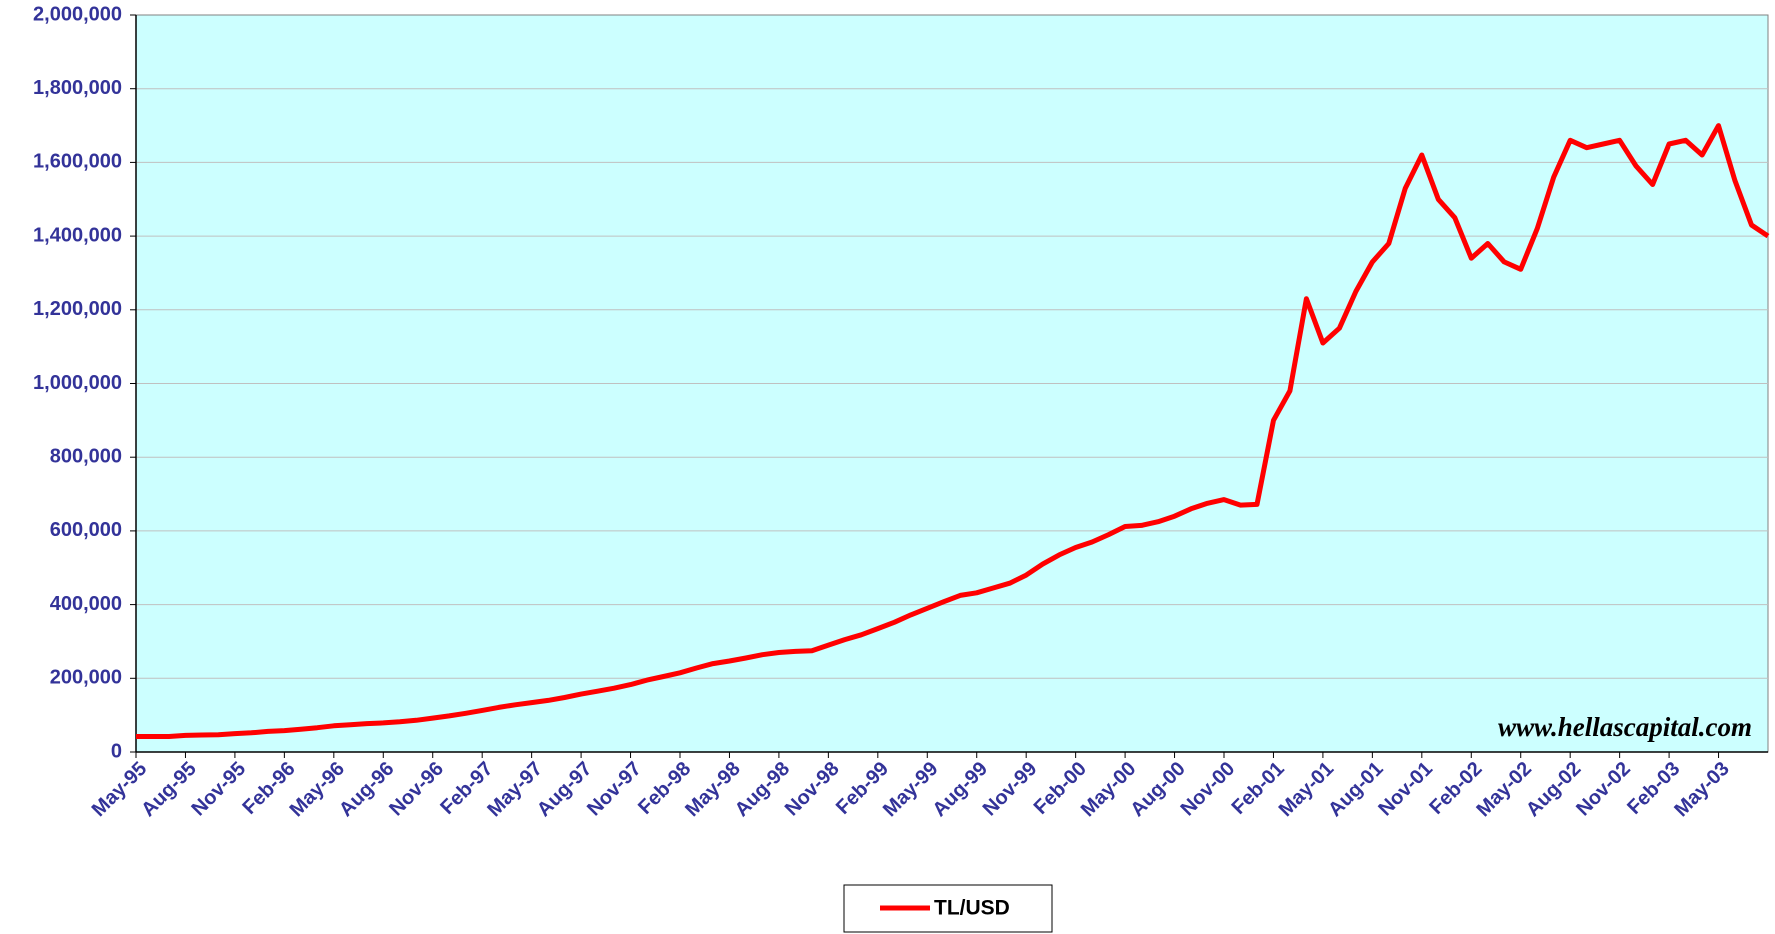 Image resolution: width=1775 pixels, height=934 pixels. What do you see at coordinates (86, 604) in the screenshot?
I see `y-tick-label: 400,000` at bounding box center [86, 604].